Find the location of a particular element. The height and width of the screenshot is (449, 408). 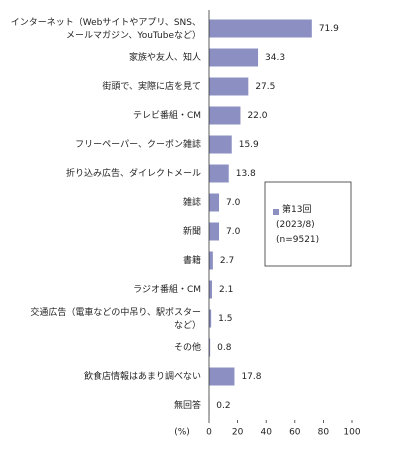

value-label: 1.5 is located at coordinates (225, 319).